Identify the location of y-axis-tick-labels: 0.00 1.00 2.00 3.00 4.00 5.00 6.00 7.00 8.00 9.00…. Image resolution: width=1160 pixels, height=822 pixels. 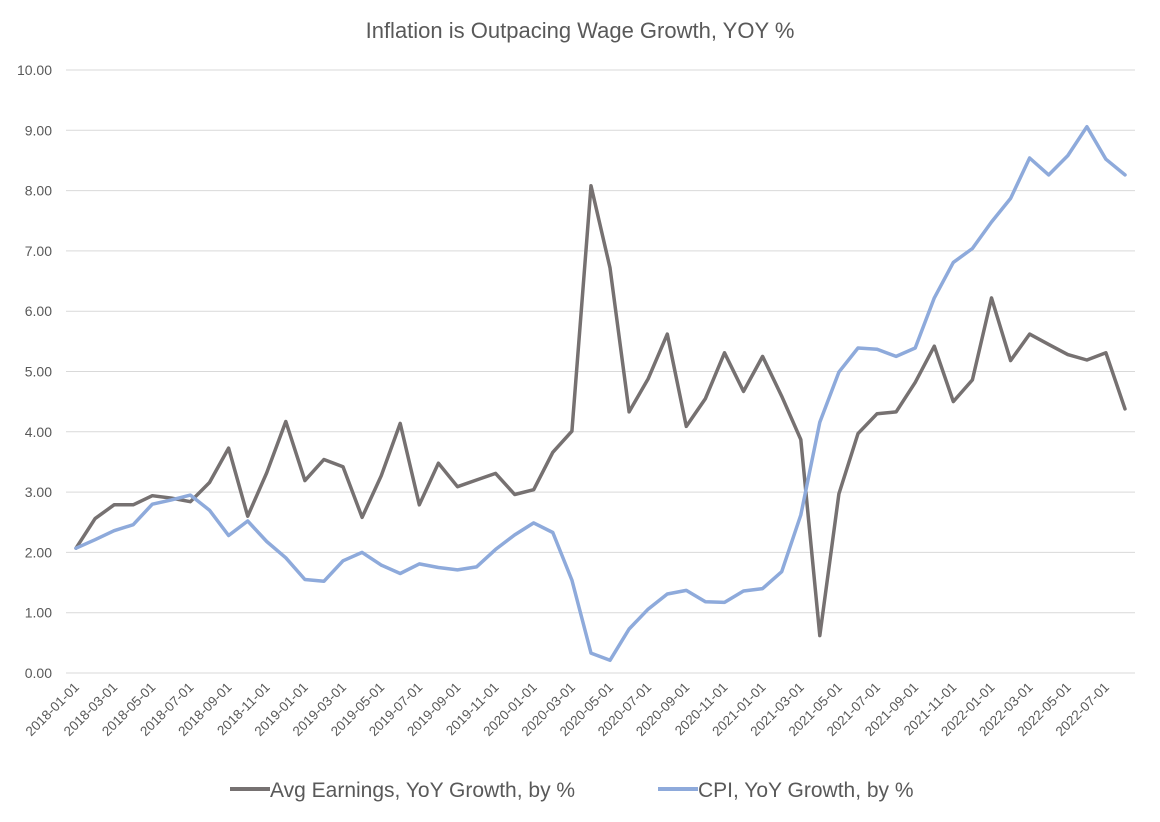
(34, 371).